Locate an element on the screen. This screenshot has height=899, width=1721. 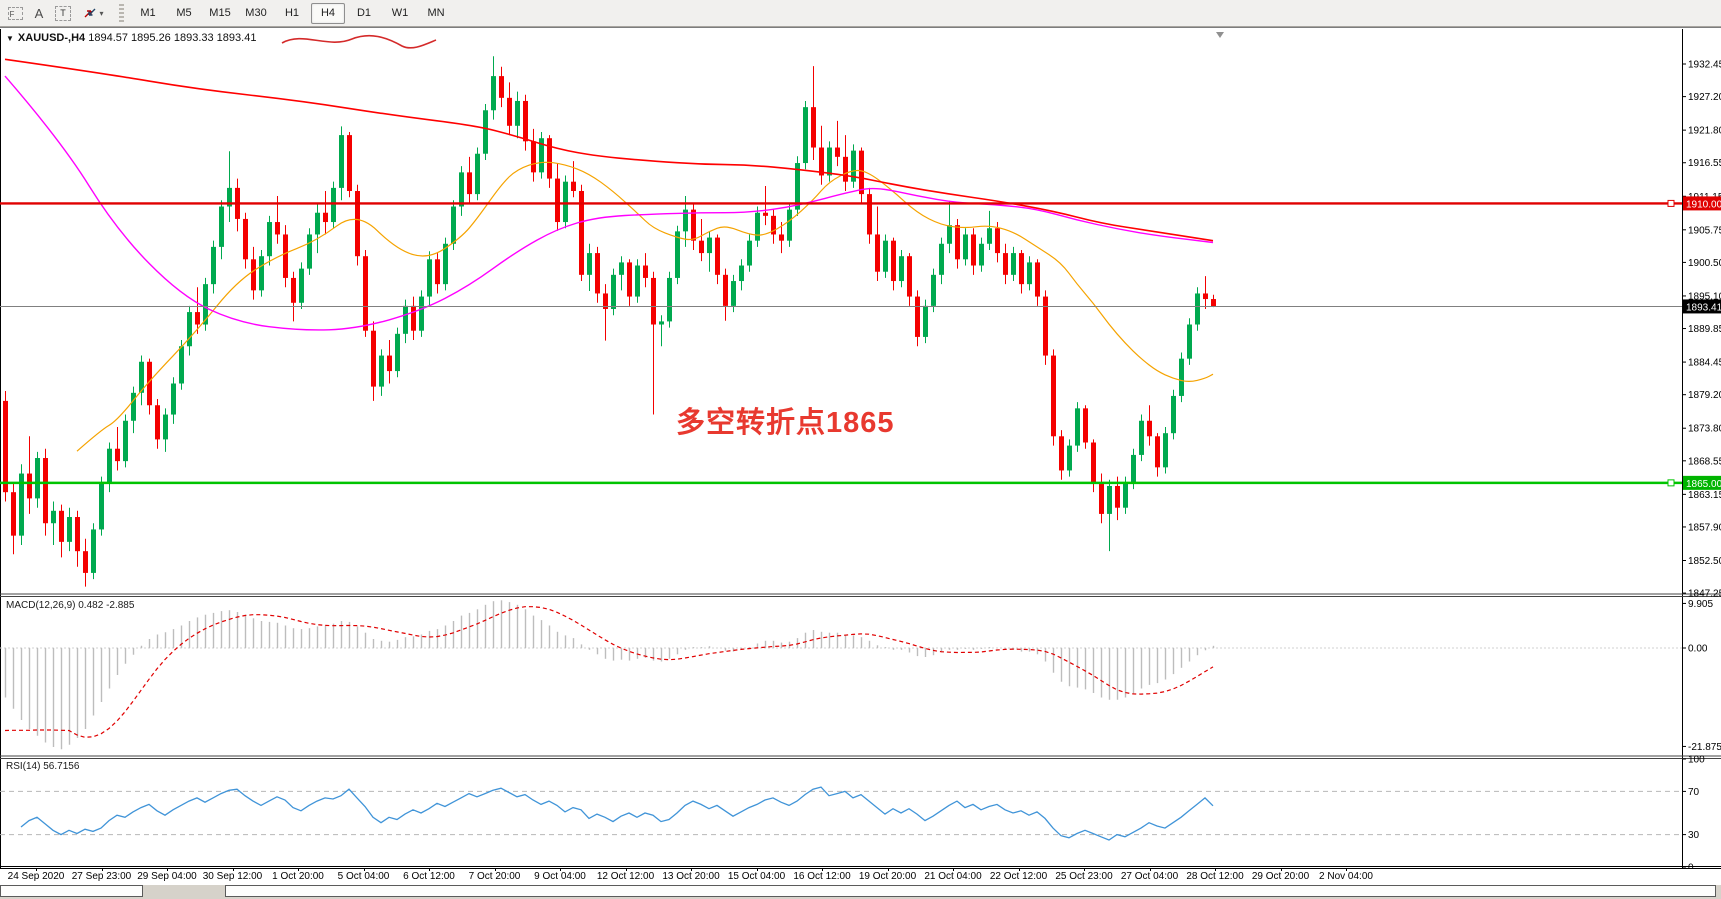
time-axis-label: 30 Sep 12:00 is located at coordinates (232, 876).